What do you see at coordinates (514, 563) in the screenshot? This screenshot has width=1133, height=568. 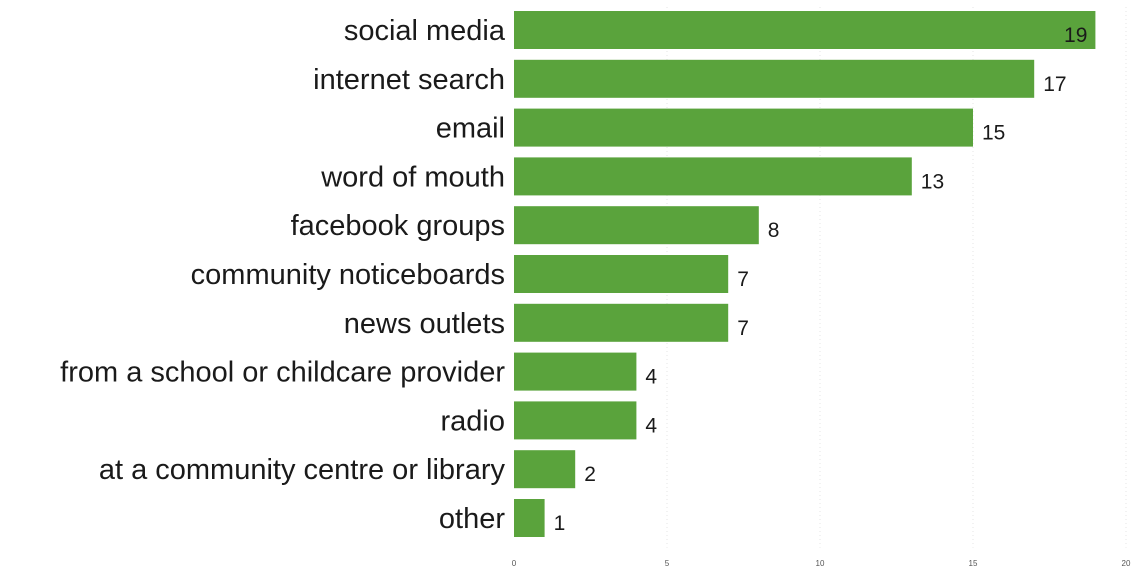 I see `x-tick-label: 0` at bounding box center [514, 563].